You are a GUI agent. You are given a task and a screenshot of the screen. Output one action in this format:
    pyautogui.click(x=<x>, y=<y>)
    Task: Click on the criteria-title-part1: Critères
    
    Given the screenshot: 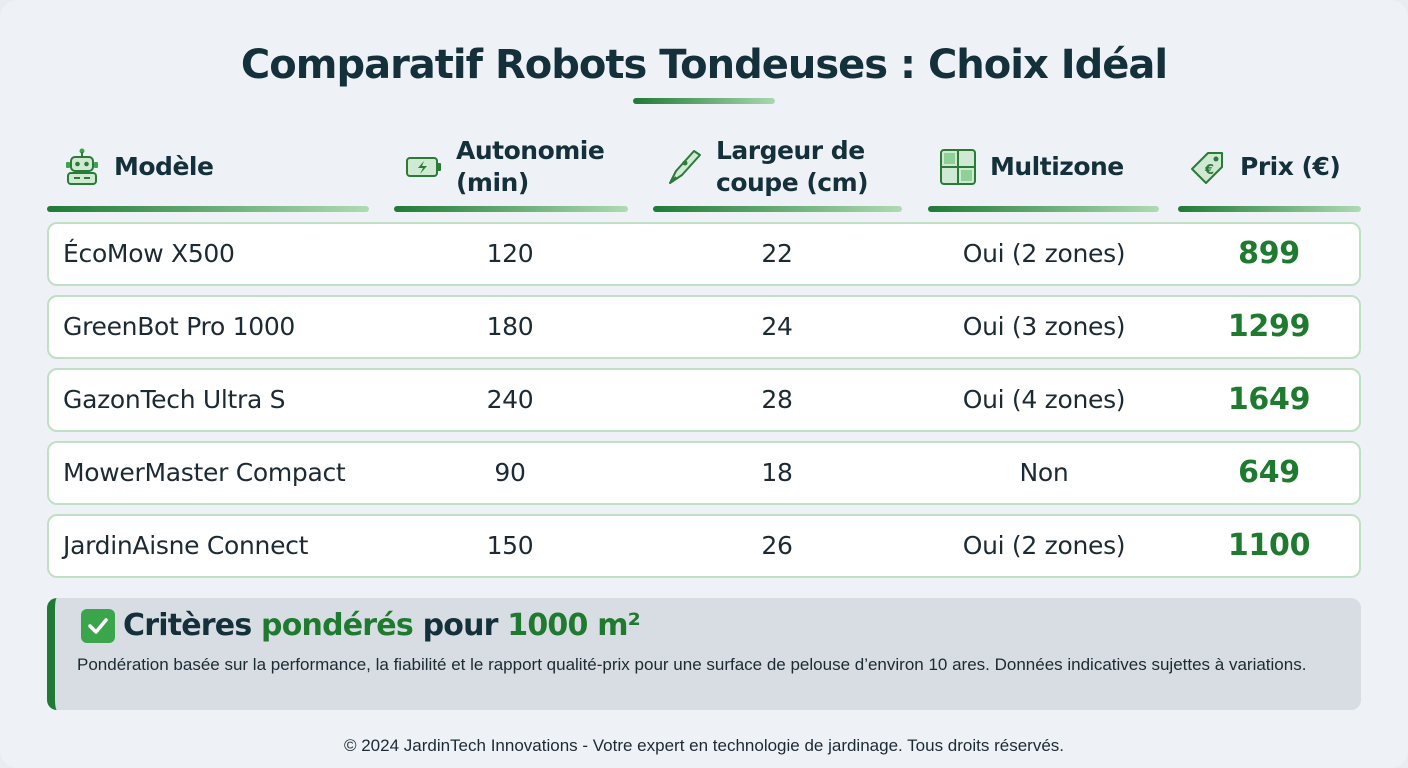 What is the action you would take?
    pyautogui.click(x=187, y=625)
    